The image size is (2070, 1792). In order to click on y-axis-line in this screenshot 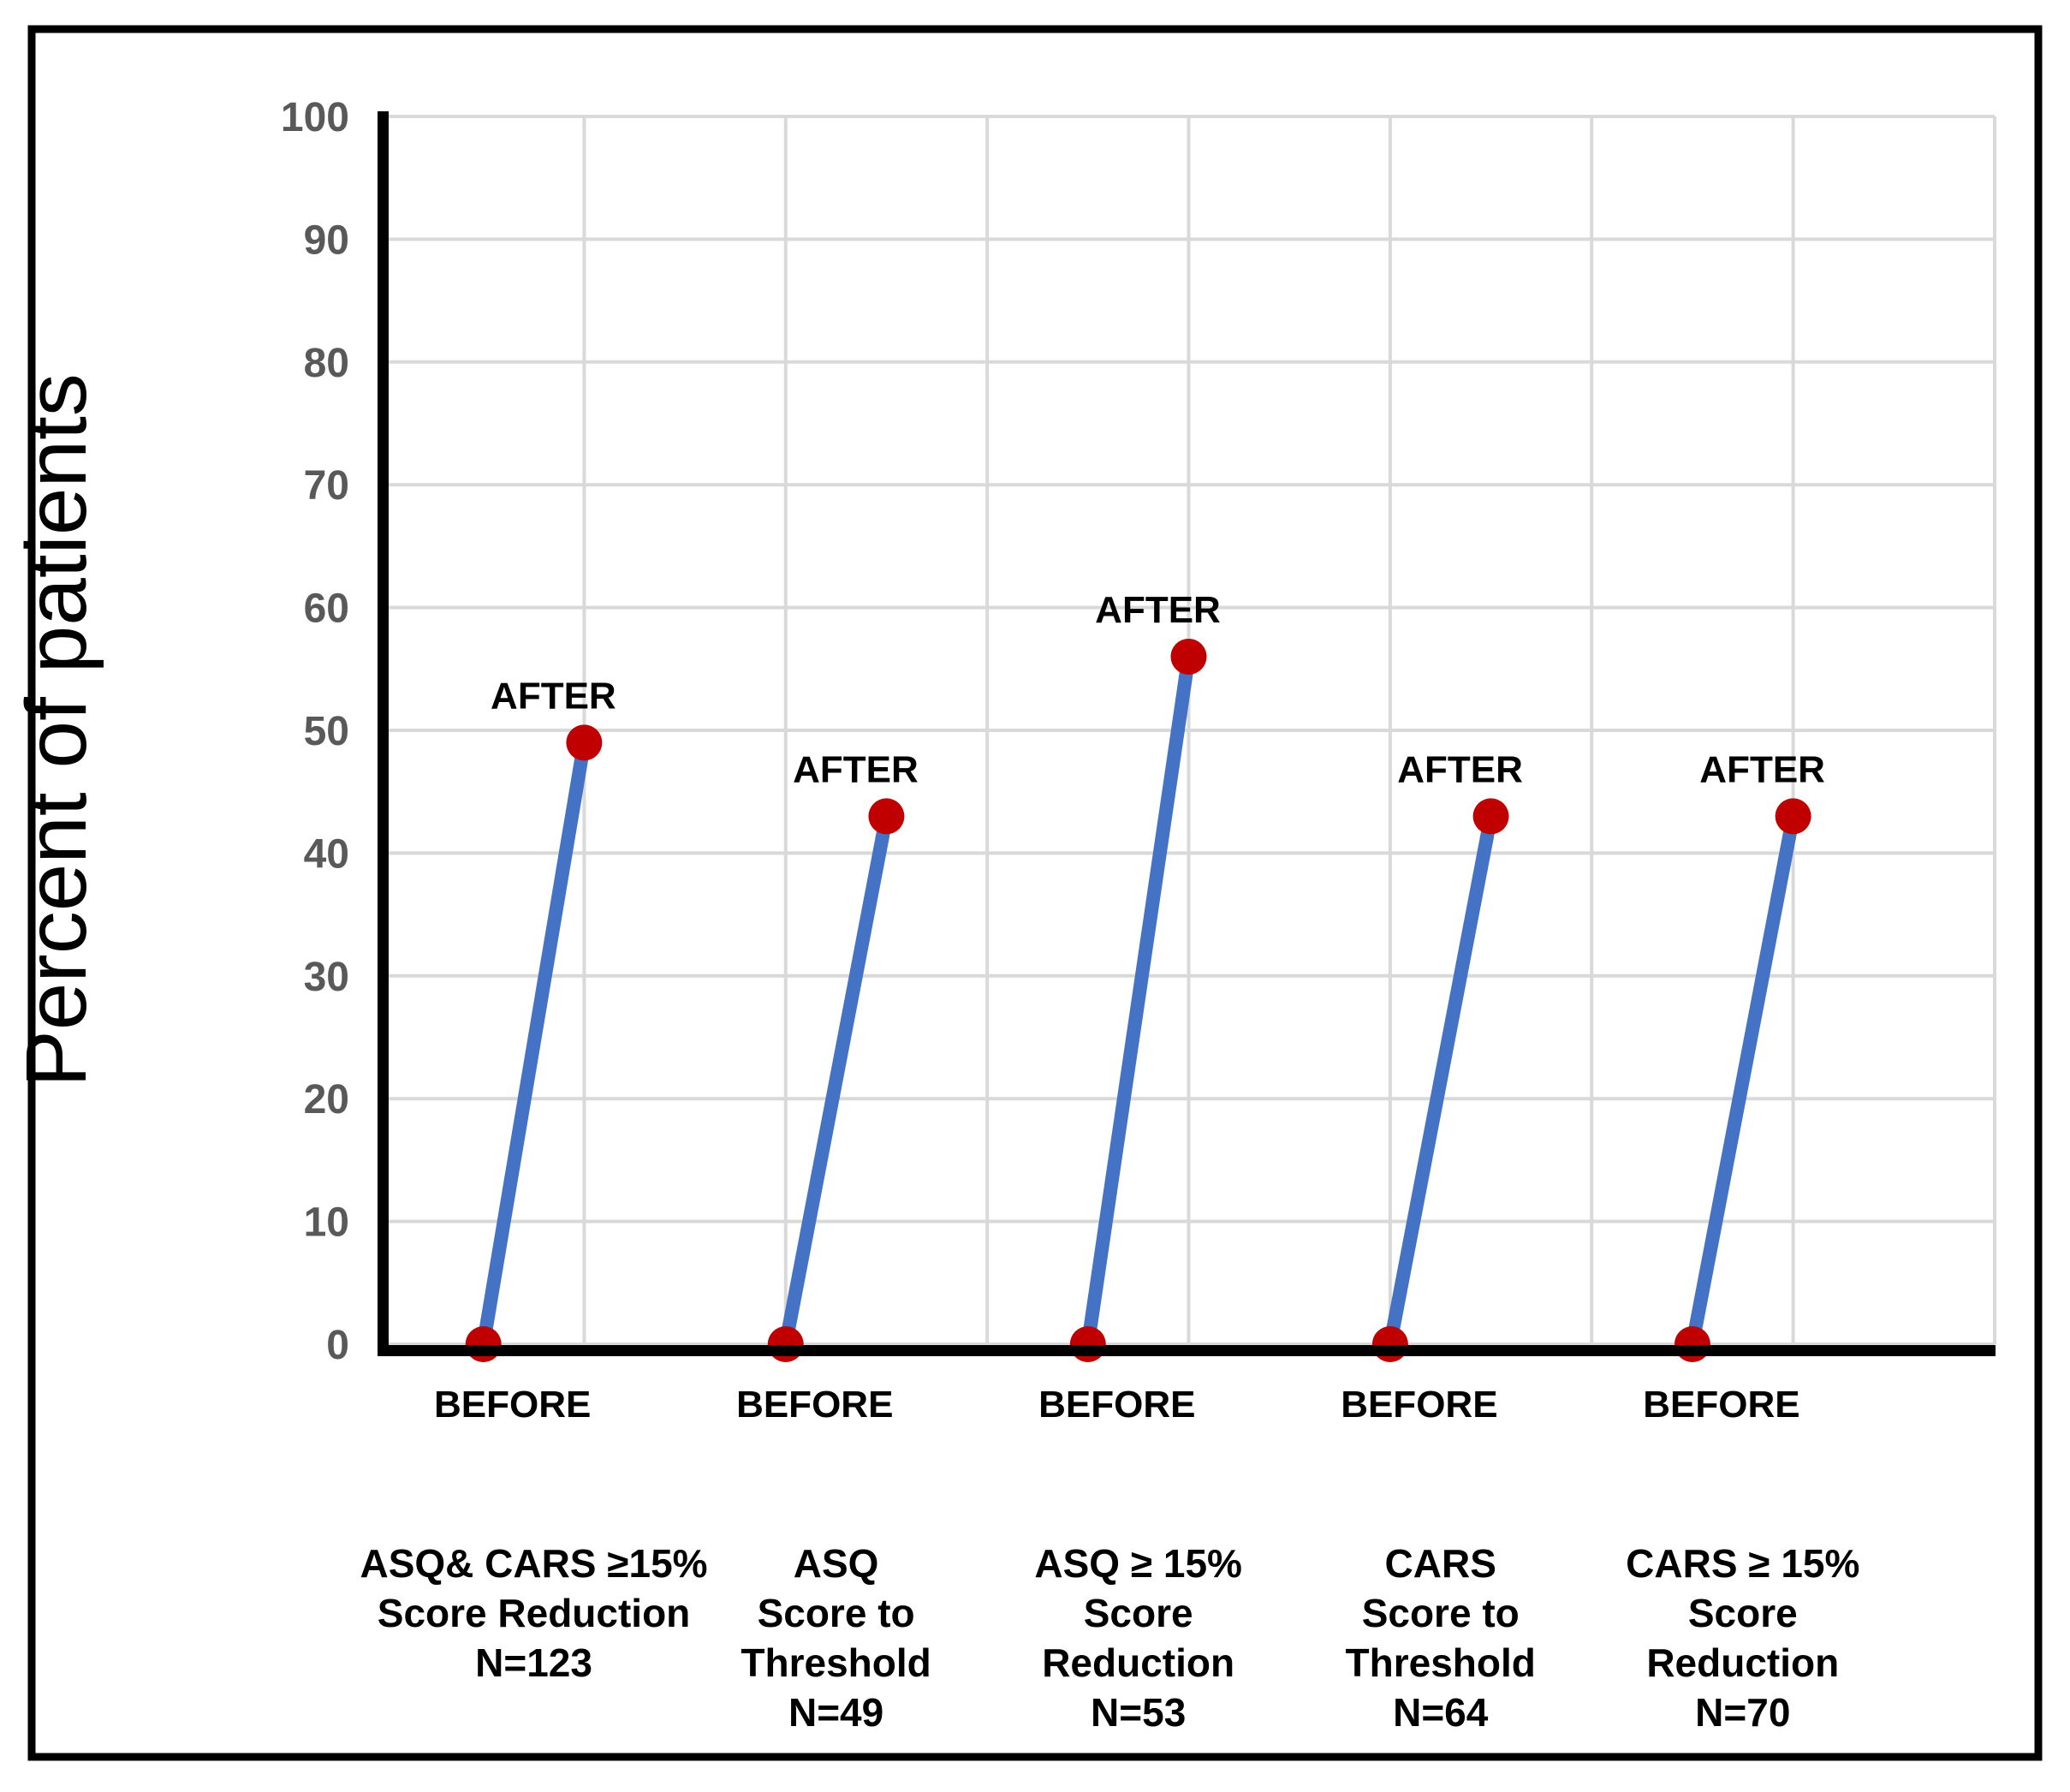, I will do `click(383, 733)`.